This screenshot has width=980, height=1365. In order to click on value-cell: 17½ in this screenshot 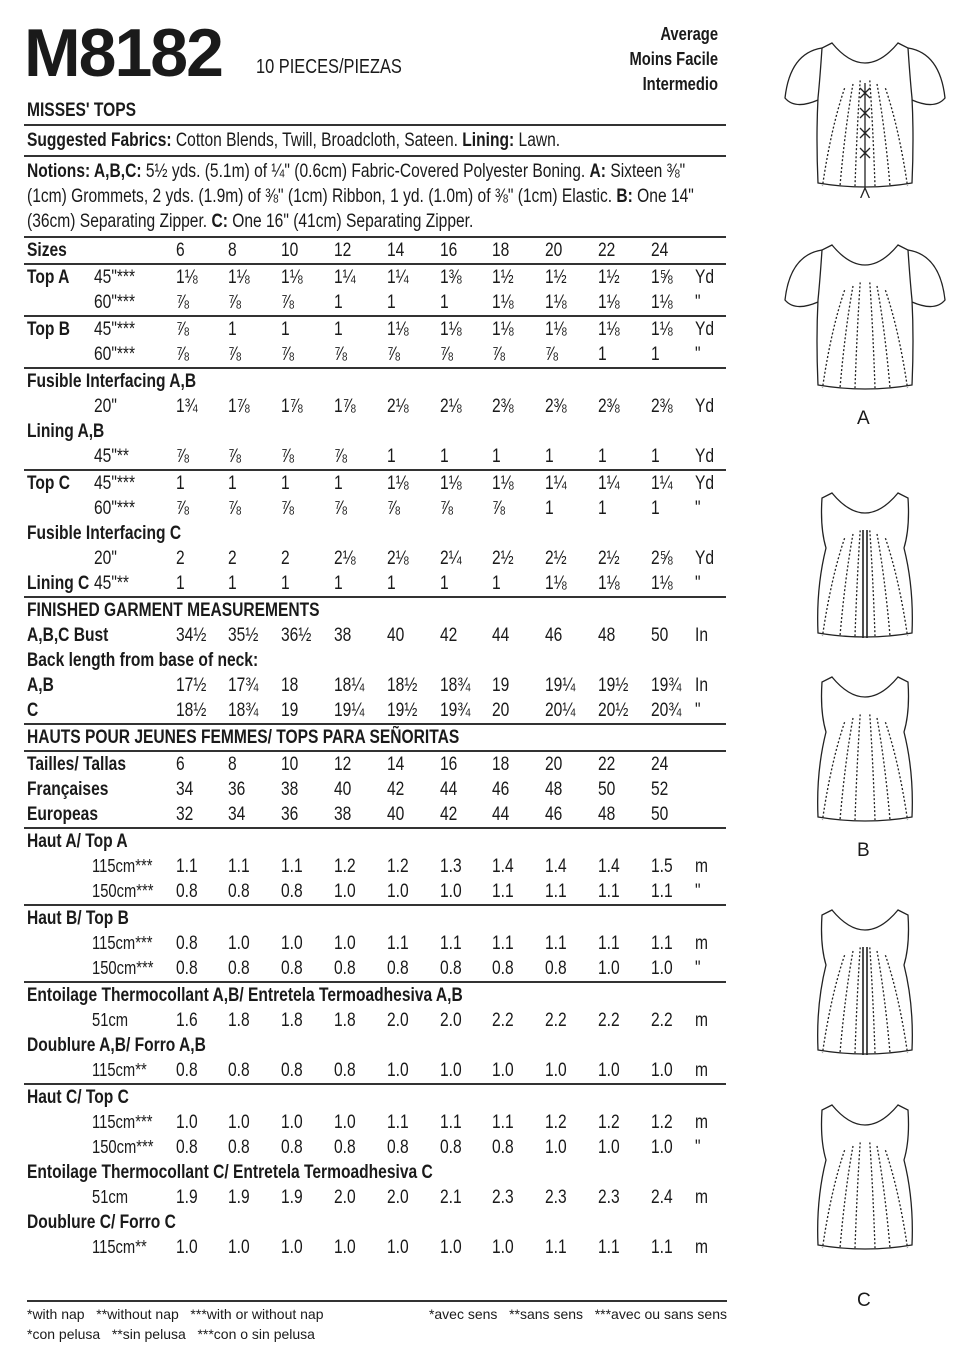, I will do `click(191, 685)`.